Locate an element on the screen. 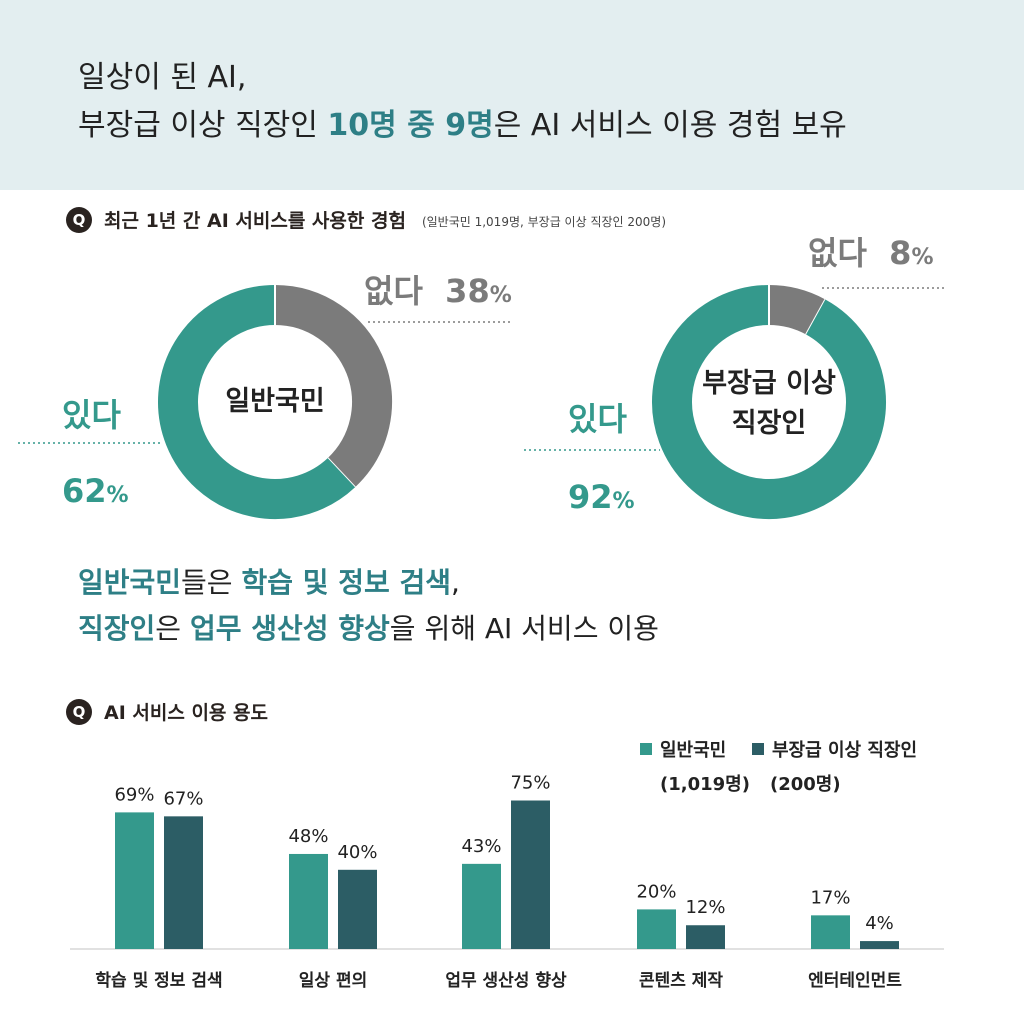 The height and width of the screenshot is (1024, 1024). donut1-none-word: 없다 is located at coordinates (393, 291).